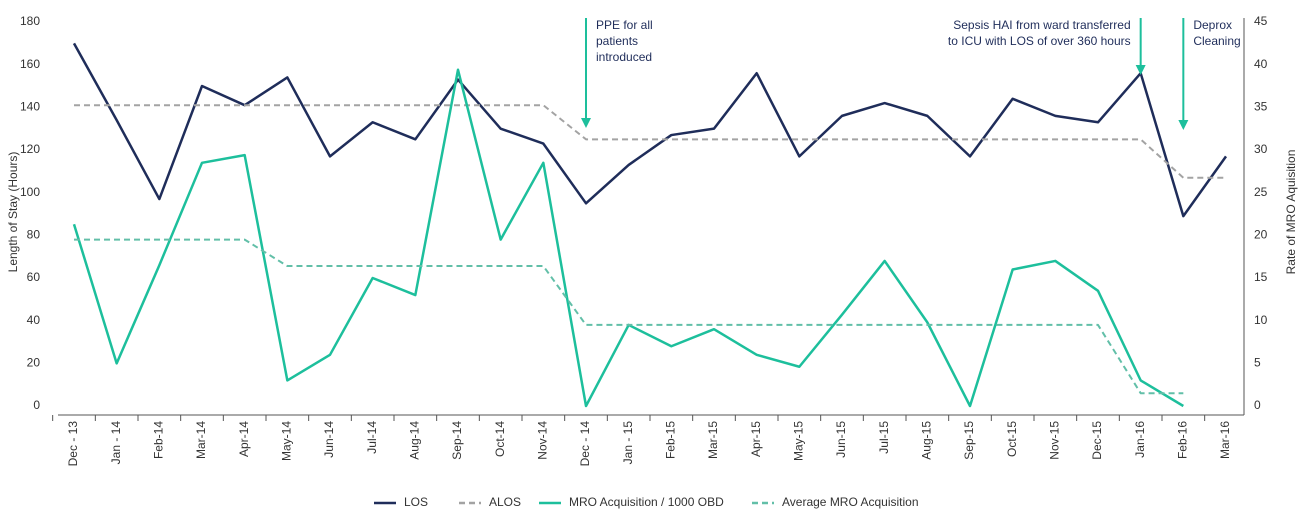 The width and height of the screenshot is (1309, 512). I want to click on y2-tick-label: 30, so click(1261, 149).